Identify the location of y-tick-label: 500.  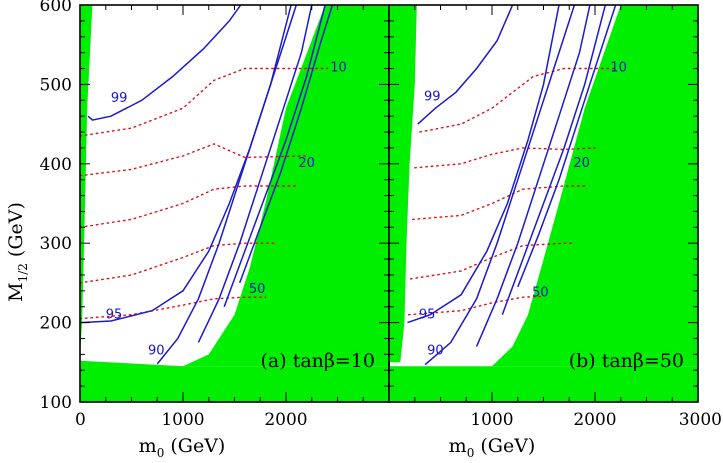
(56, 85).